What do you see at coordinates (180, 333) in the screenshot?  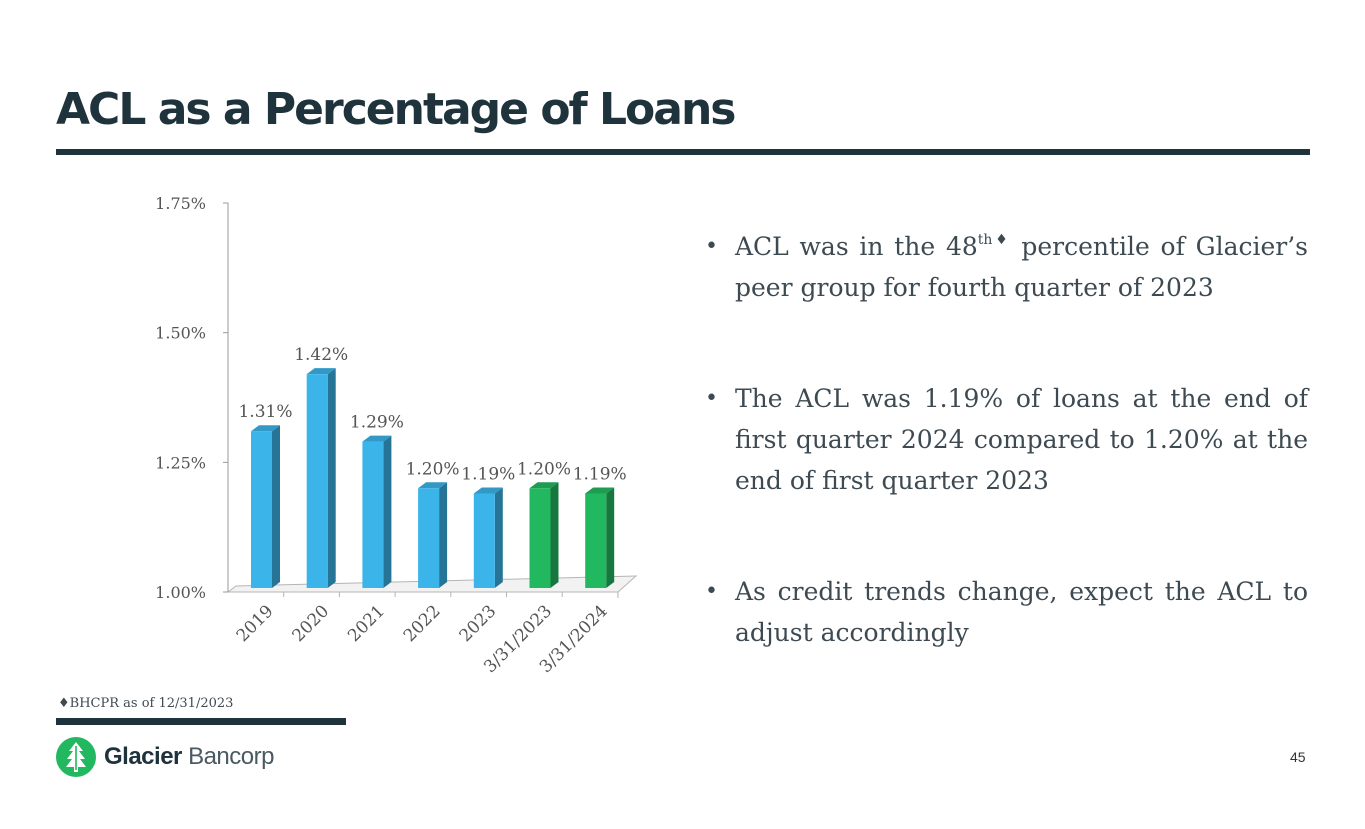 I see `y-tick-label: 1.50%` at bounding box center [180, 333].